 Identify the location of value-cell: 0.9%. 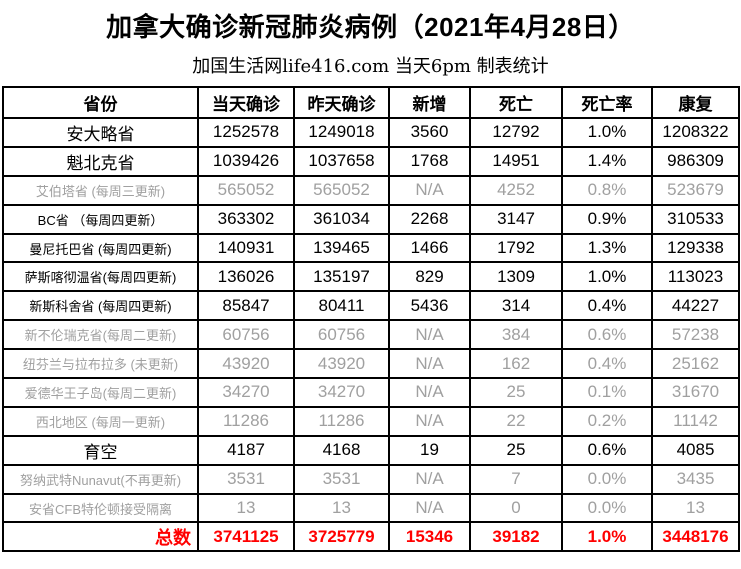
(607, 219).